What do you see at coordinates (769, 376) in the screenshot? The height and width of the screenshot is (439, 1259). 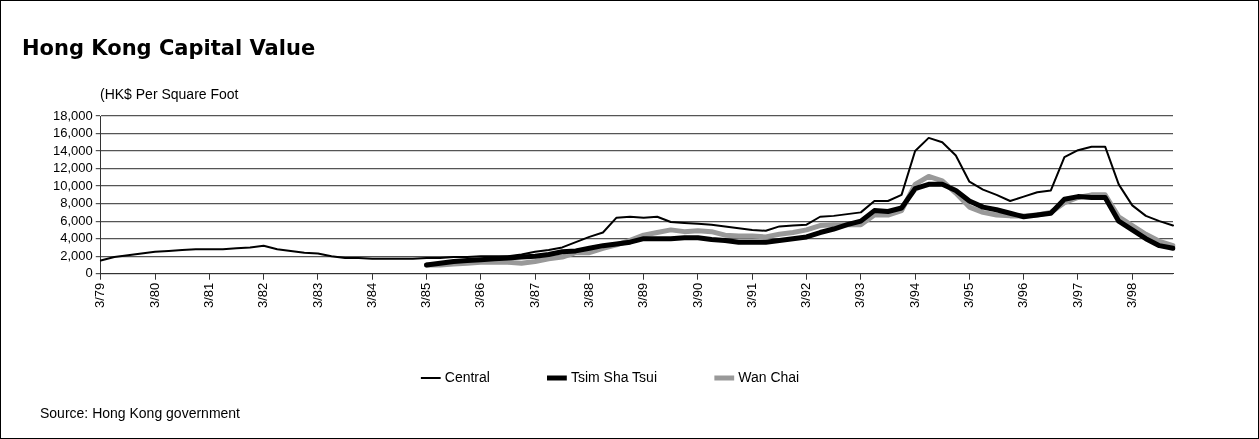 I see `legend-label: Wan Chai` at bounding box center [769, 376].